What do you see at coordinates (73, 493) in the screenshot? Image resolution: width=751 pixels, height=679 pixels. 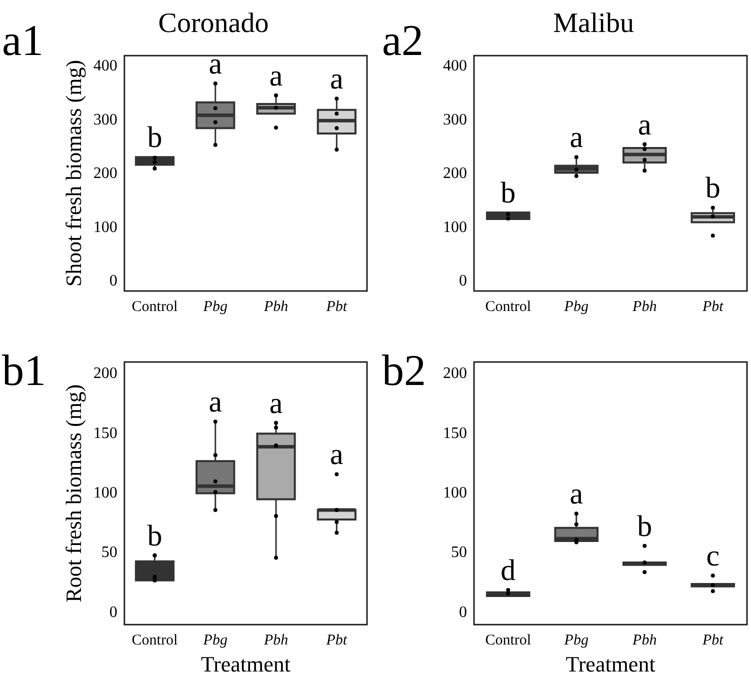 I see `y-axis-title: Root fresh biomass (mg)` at bounding box center [73, 493].